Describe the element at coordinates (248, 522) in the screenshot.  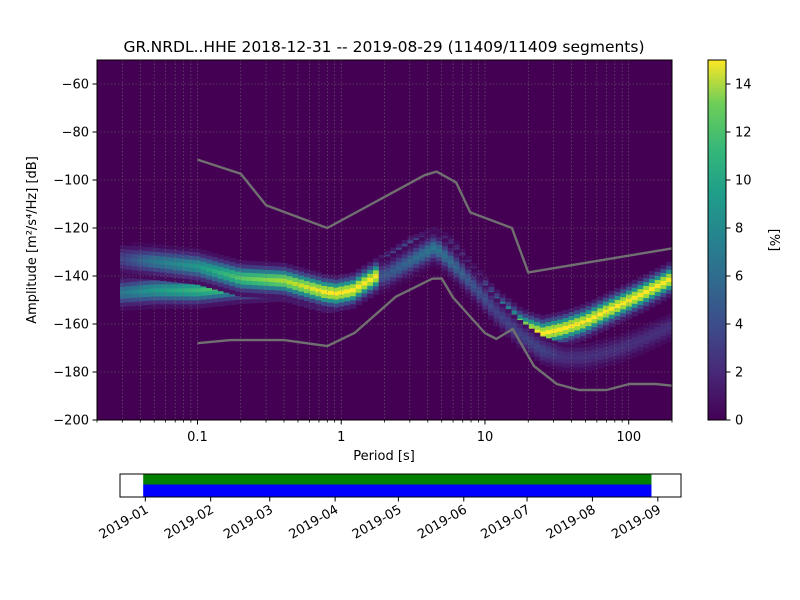
I see `timeline-tick-label: 2019-03` at that location.